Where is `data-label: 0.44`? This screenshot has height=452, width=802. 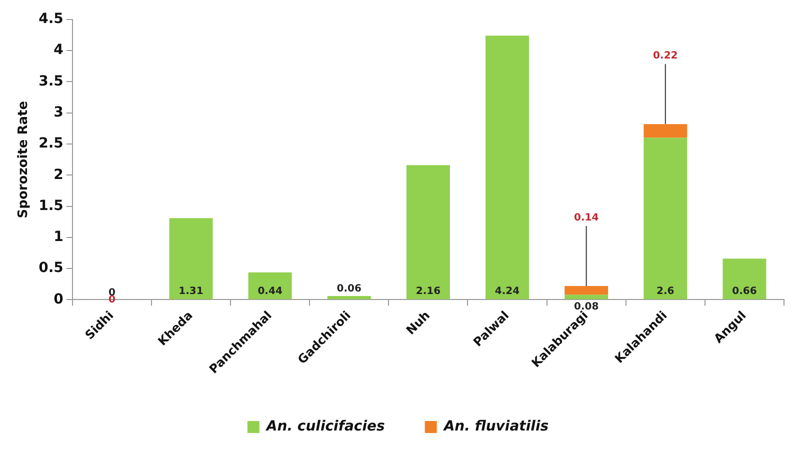 data-label: 0.44 is located at coordinates (270, 291).